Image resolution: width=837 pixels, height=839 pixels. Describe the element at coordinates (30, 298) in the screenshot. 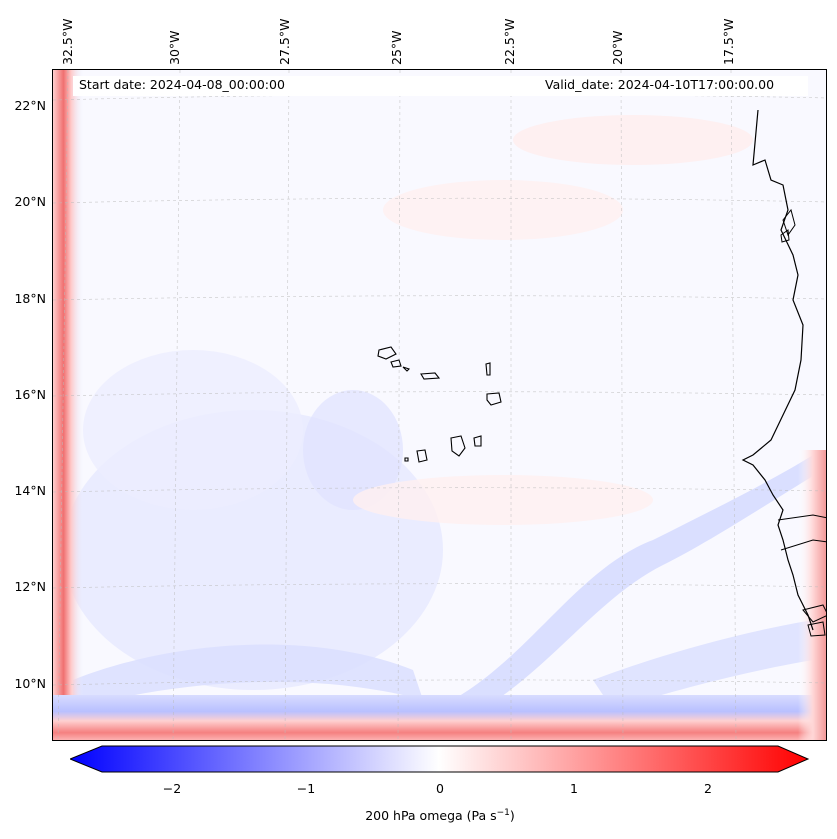

I see `lat-label-18n: 18°N` at that location.